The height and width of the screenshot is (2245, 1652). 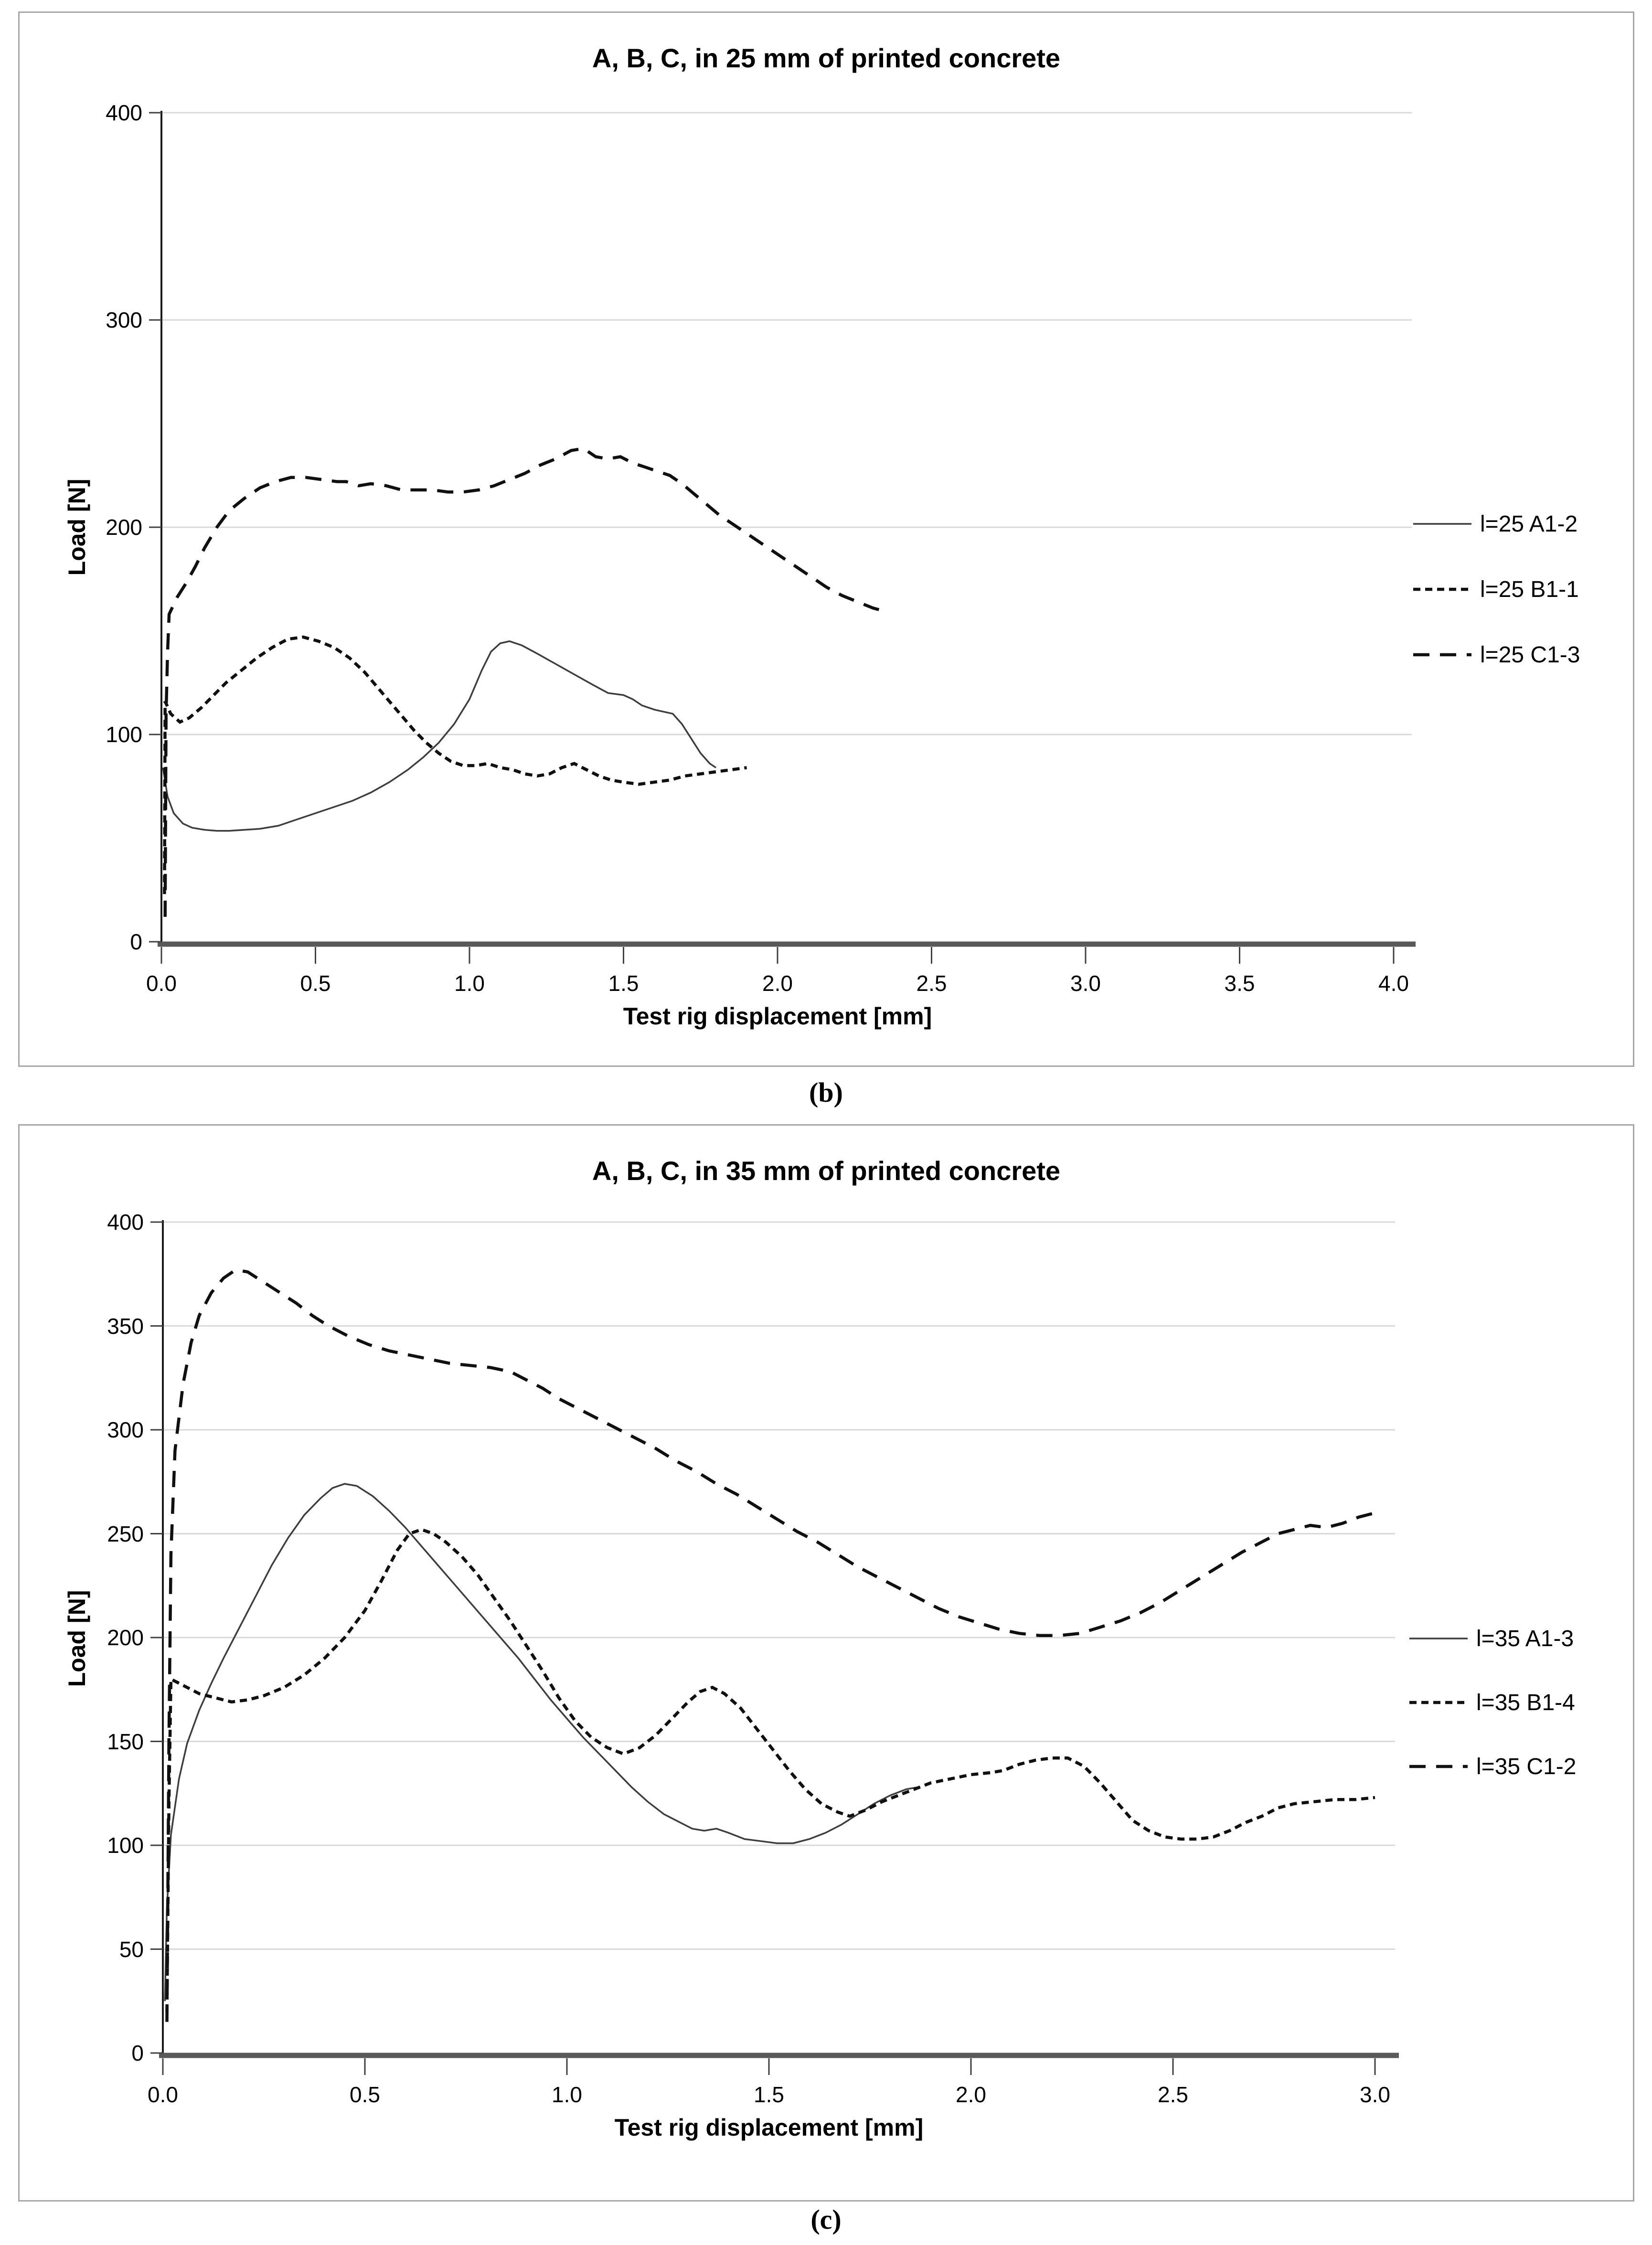 I want to click on y-tick-label: 50, so click(x=131, y=1949).